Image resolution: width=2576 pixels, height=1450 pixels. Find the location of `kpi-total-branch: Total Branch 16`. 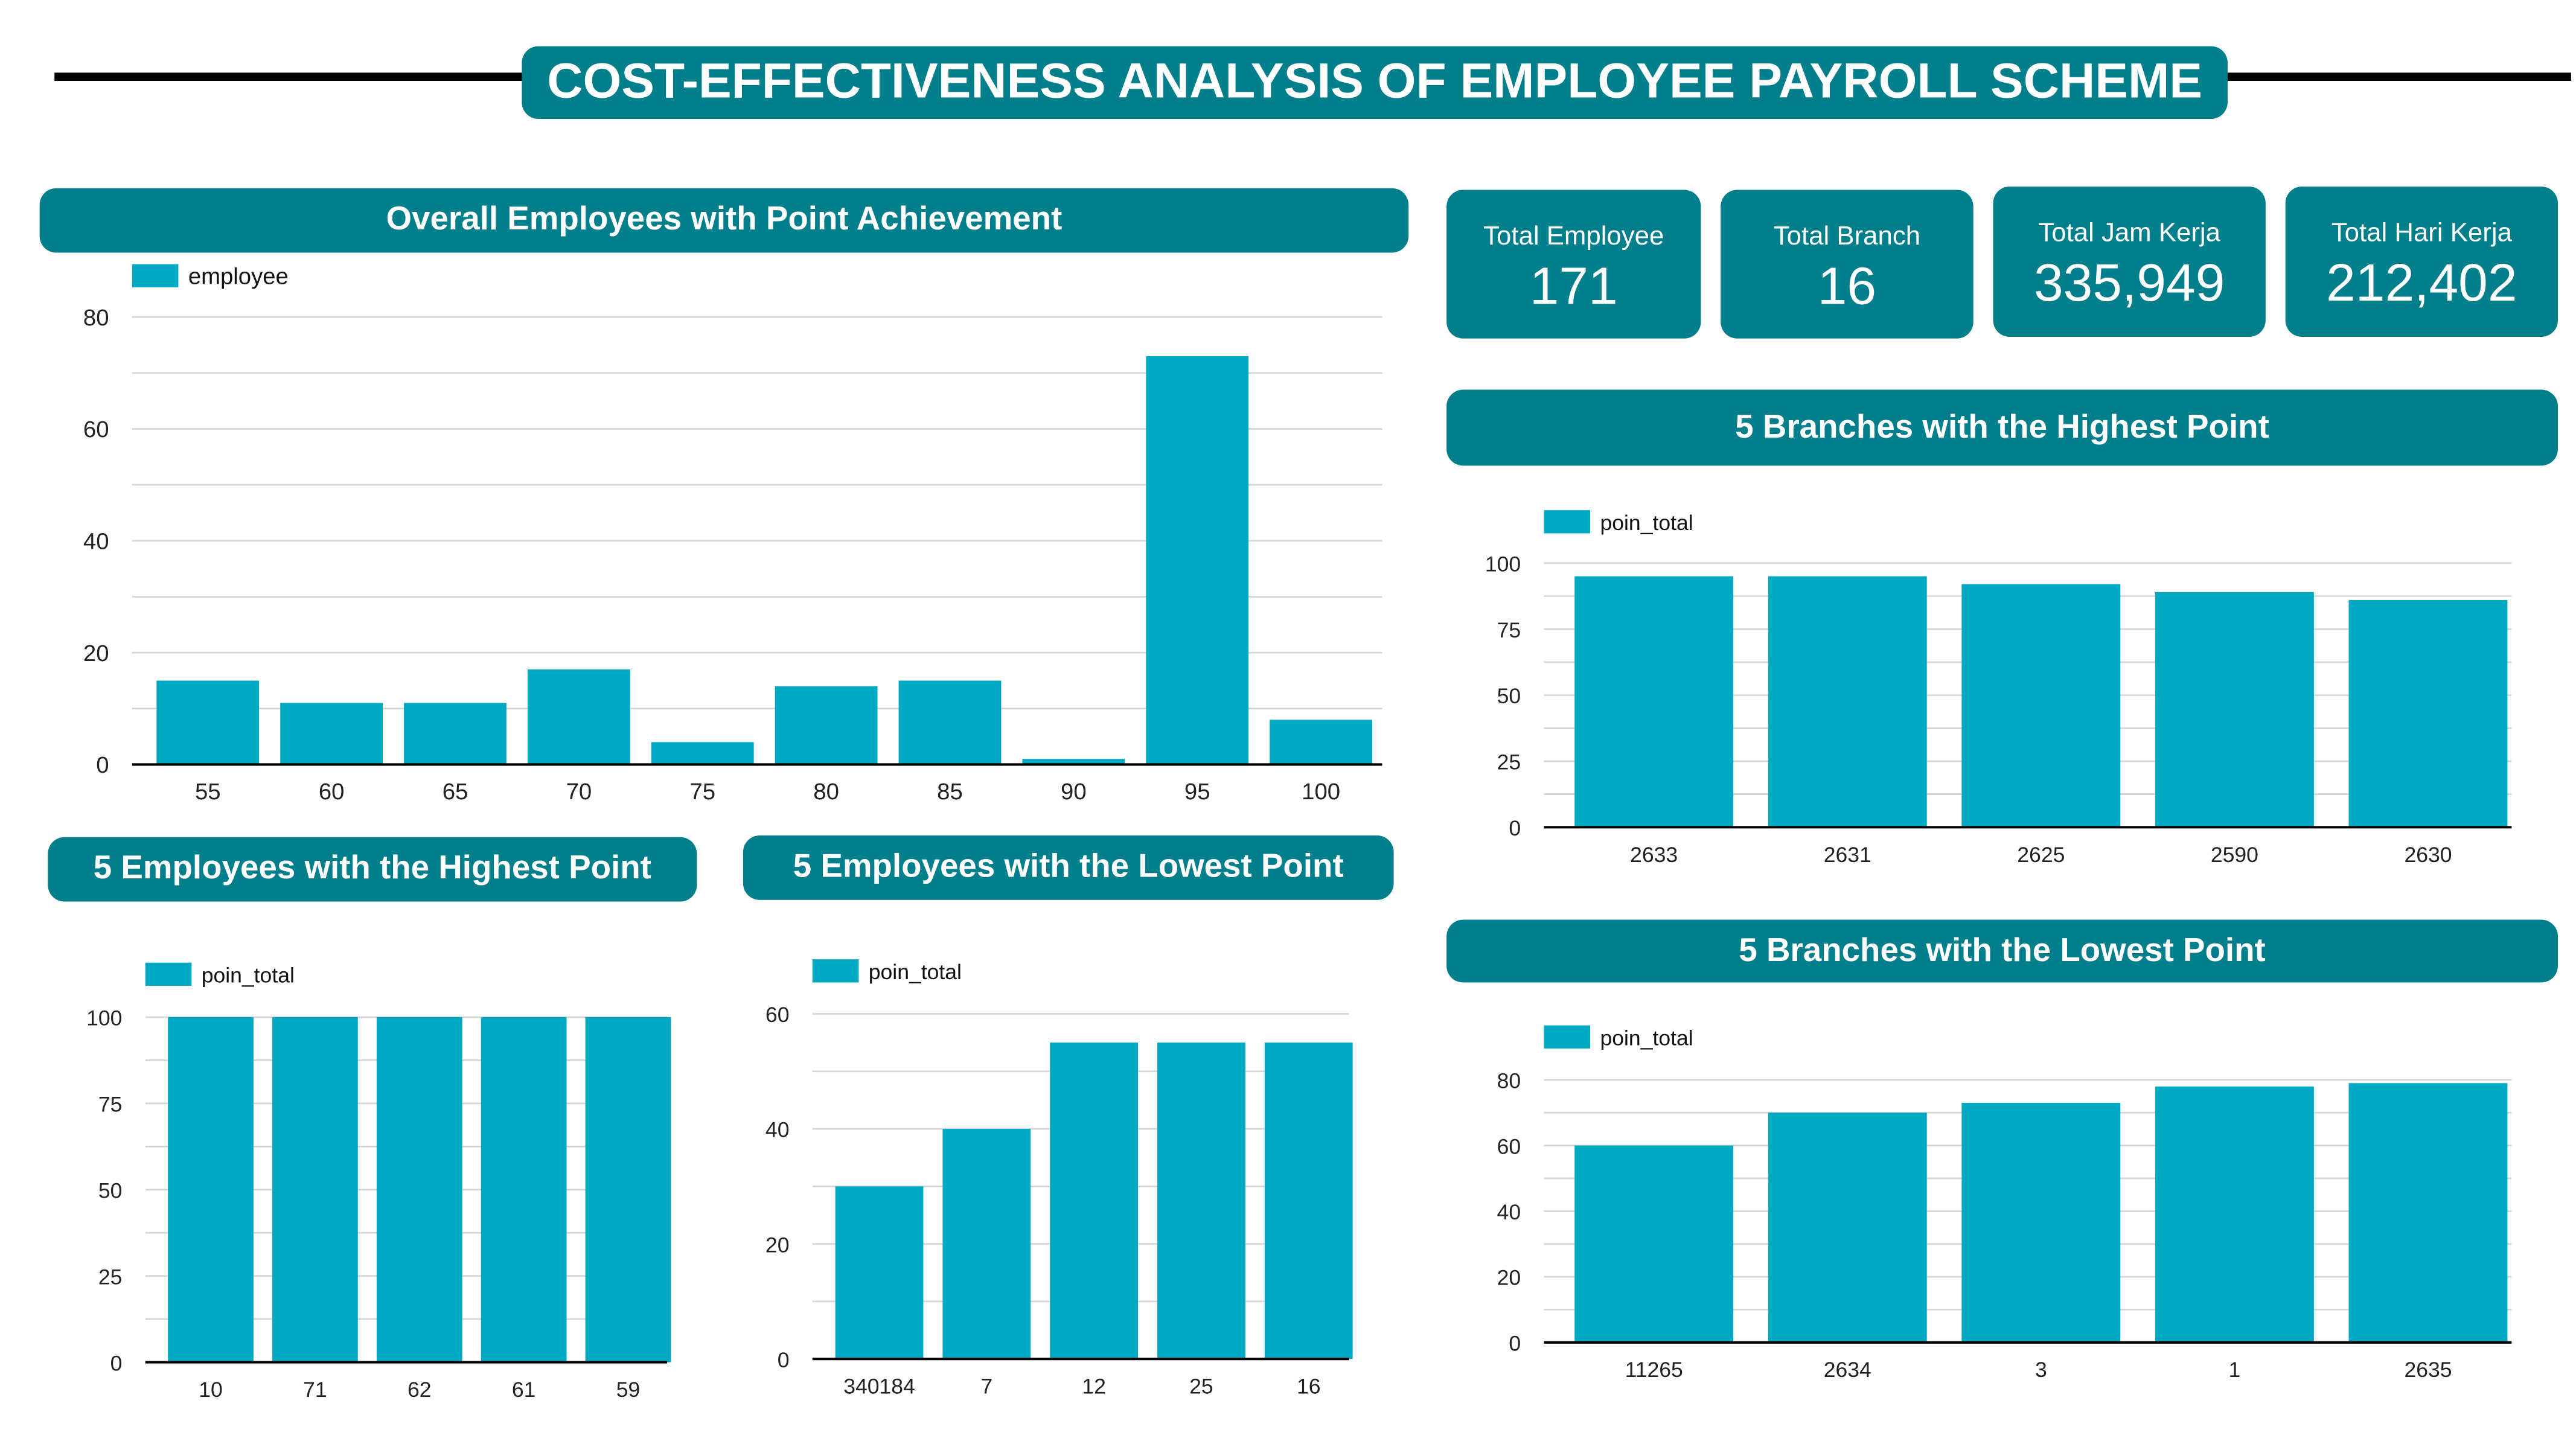

kpi-total-branch: Total Branch 16 is located at coordinates (1848, 265).